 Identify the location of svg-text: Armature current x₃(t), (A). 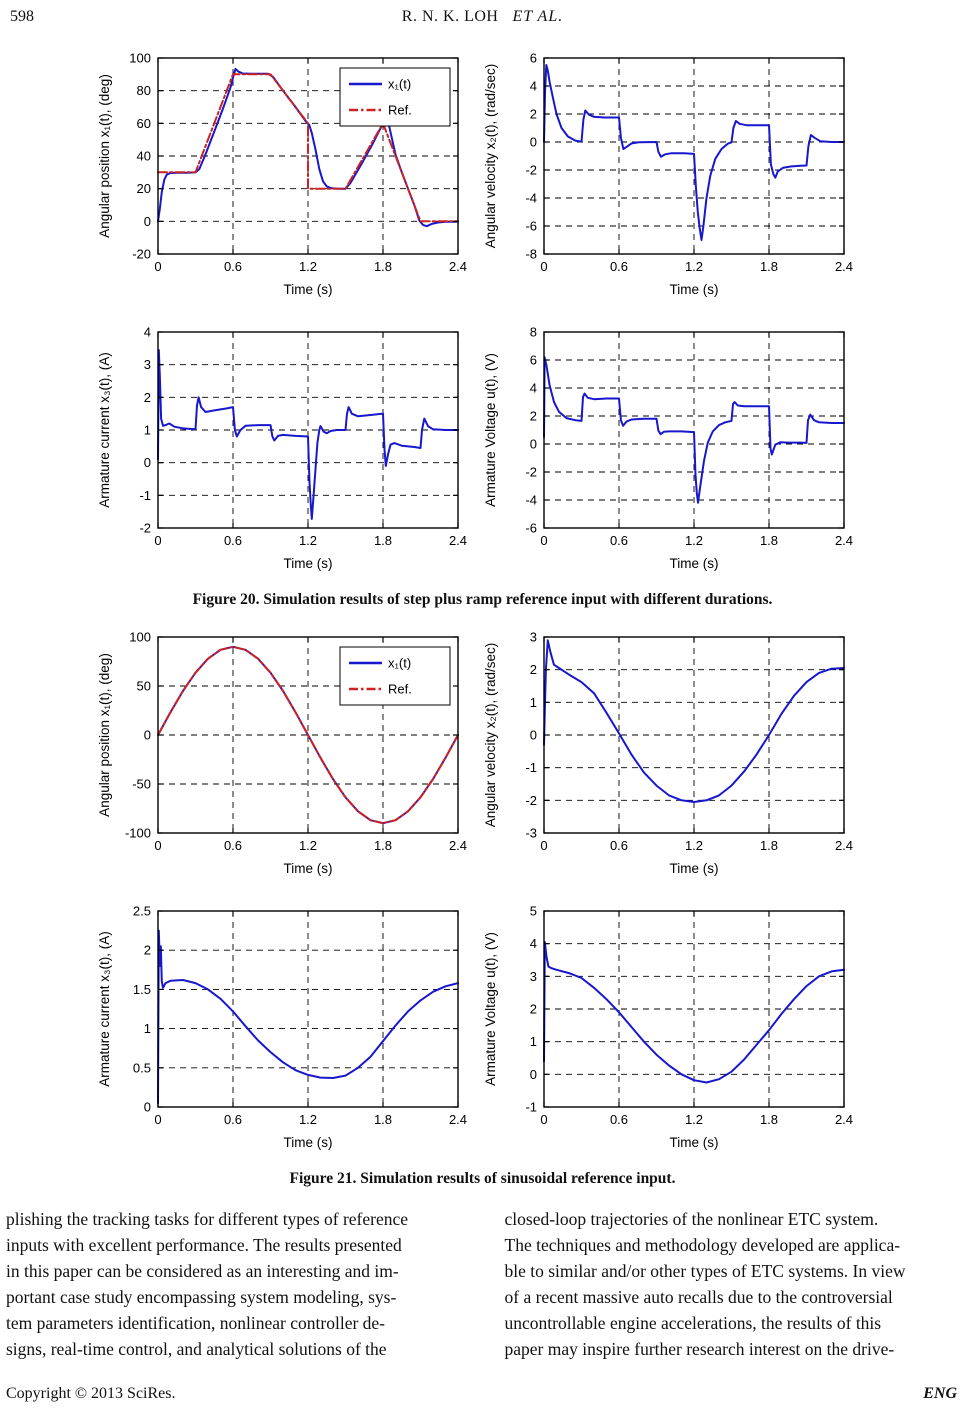
(104, 1009).